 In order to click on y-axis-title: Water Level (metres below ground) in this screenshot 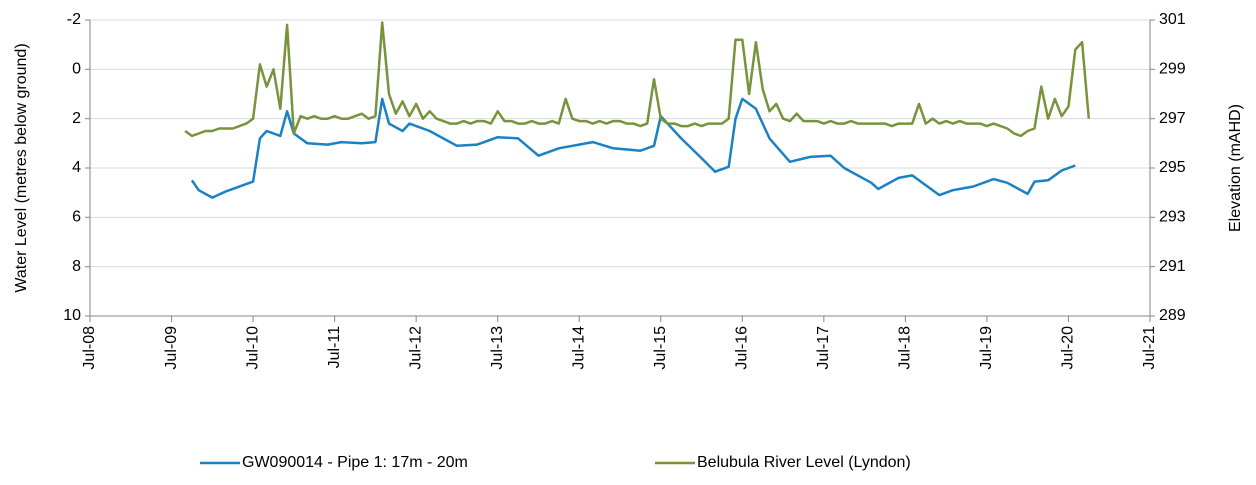, I will do `click(21, 167)`.